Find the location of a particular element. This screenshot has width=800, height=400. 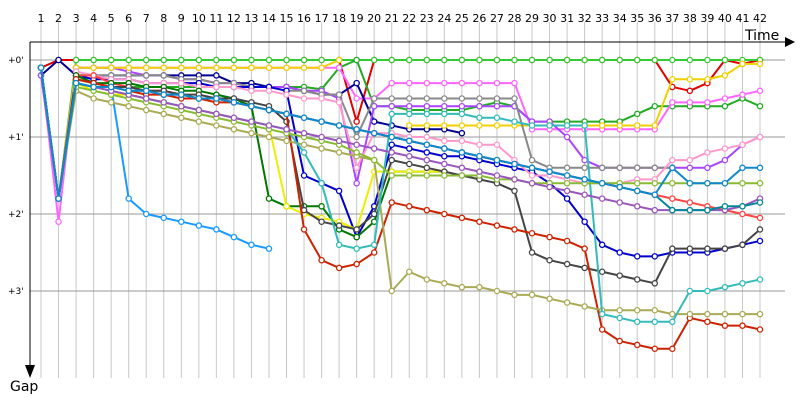

y-tick-label-2: +2' is located at coordinates (16, 215).